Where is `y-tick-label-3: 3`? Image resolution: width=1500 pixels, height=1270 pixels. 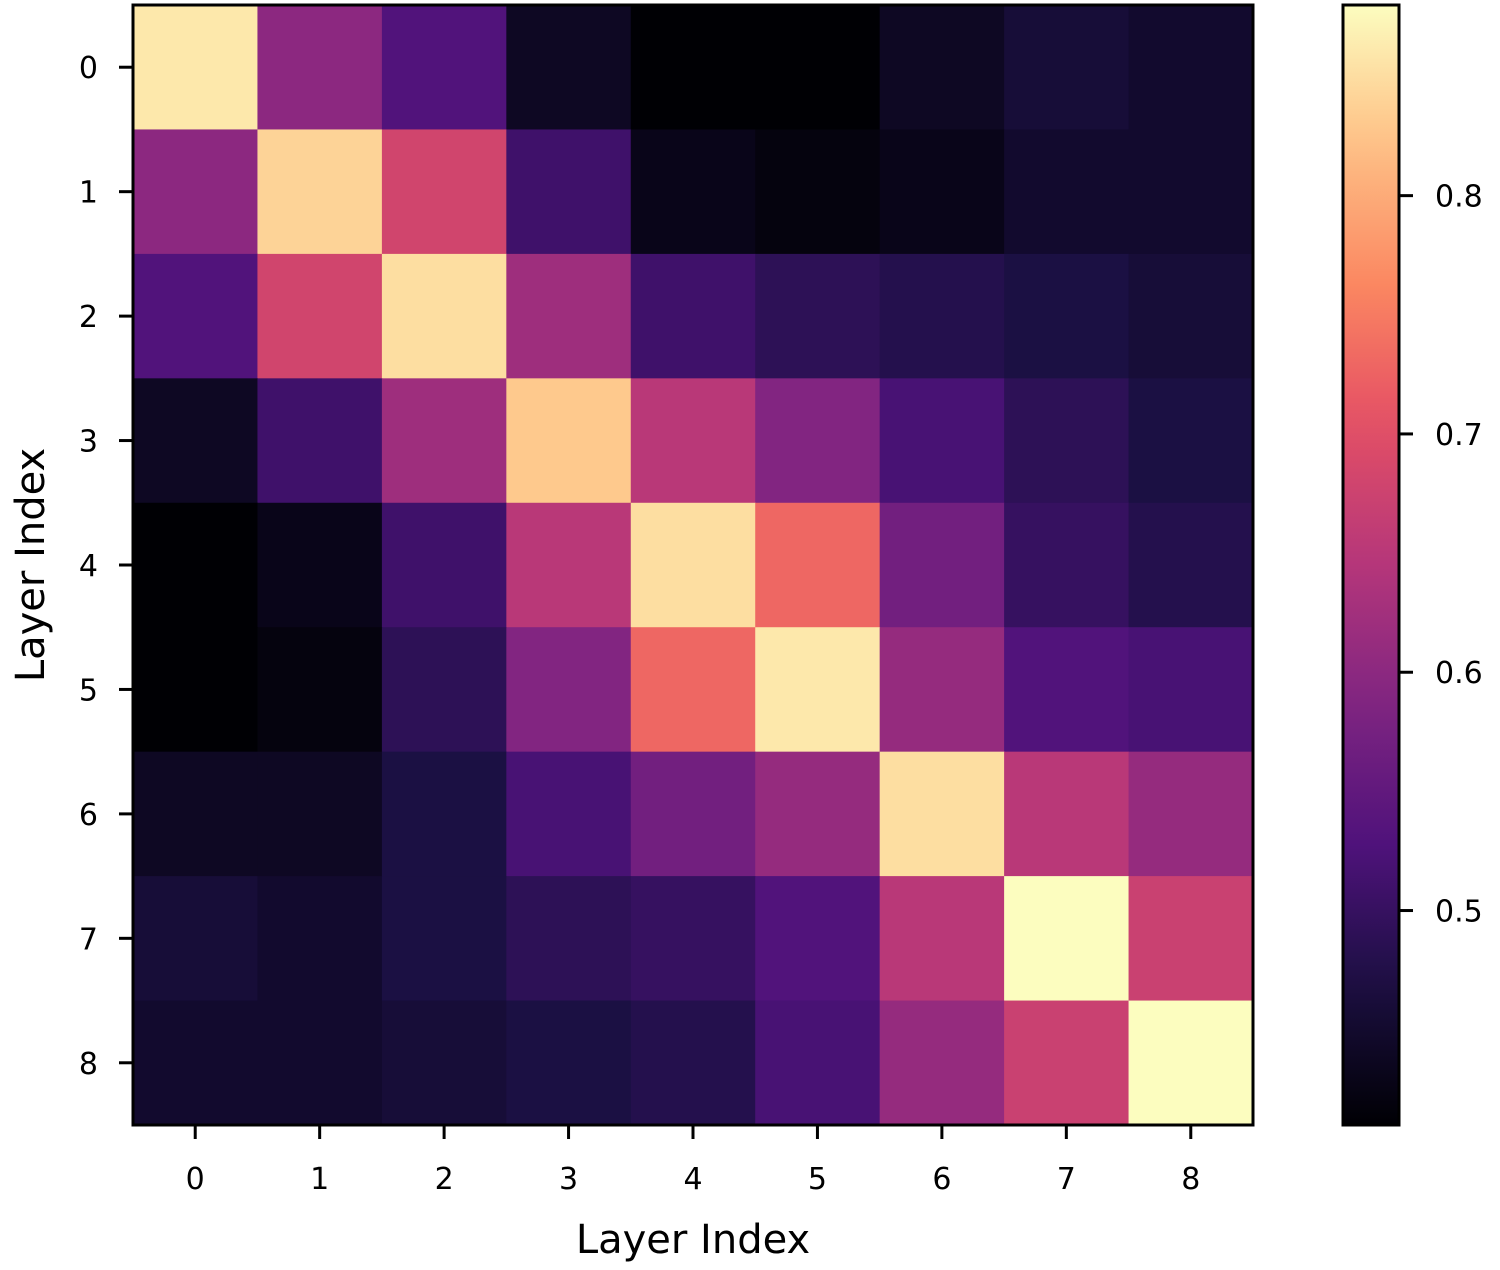 y-tick-label-3: 3 is located at coordinates (88, 442).